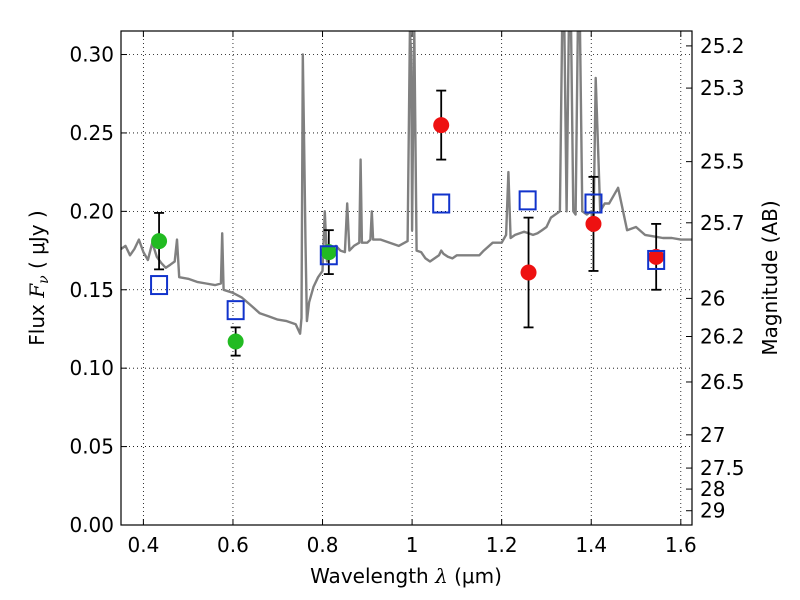  Describe the element at coordinates (37, 291) in the screenshot. I see `y-axis-symbol: F` at that location.